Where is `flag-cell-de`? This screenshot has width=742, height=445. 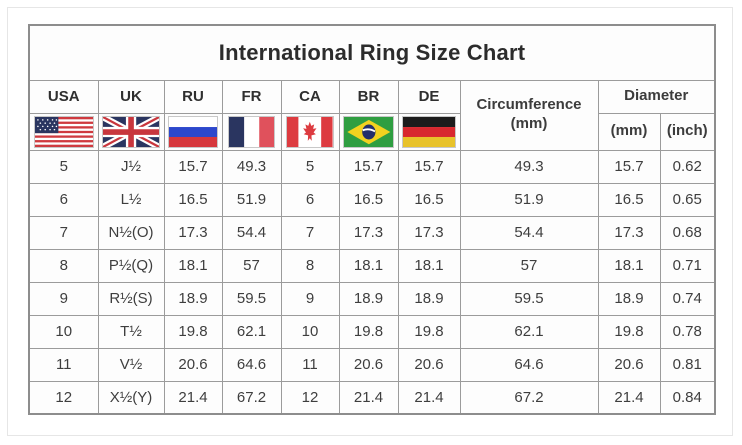 flag-cell-de is located at coordinates (429, 131).